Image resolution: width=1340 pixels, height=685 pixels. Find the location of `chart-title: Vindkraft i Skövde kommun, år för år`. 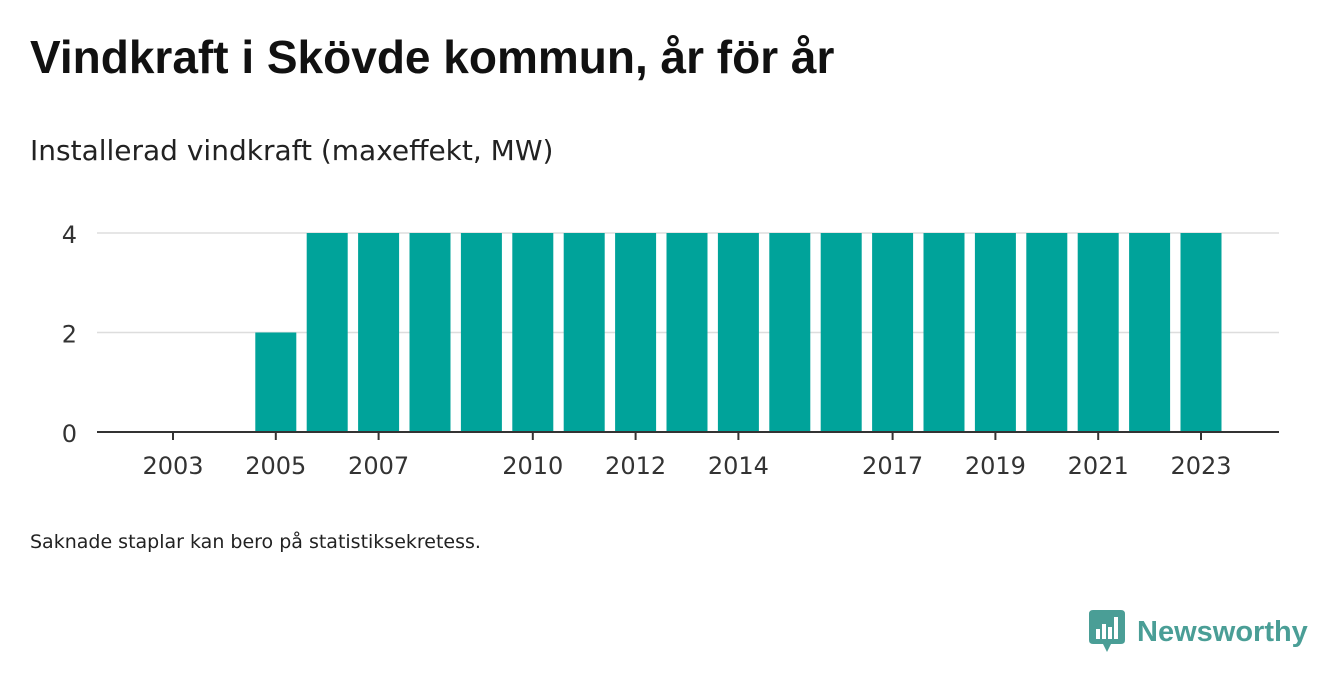

chart-title: Vindkraft i Skövde kommun, år för år is located at coordinates (432, 57).